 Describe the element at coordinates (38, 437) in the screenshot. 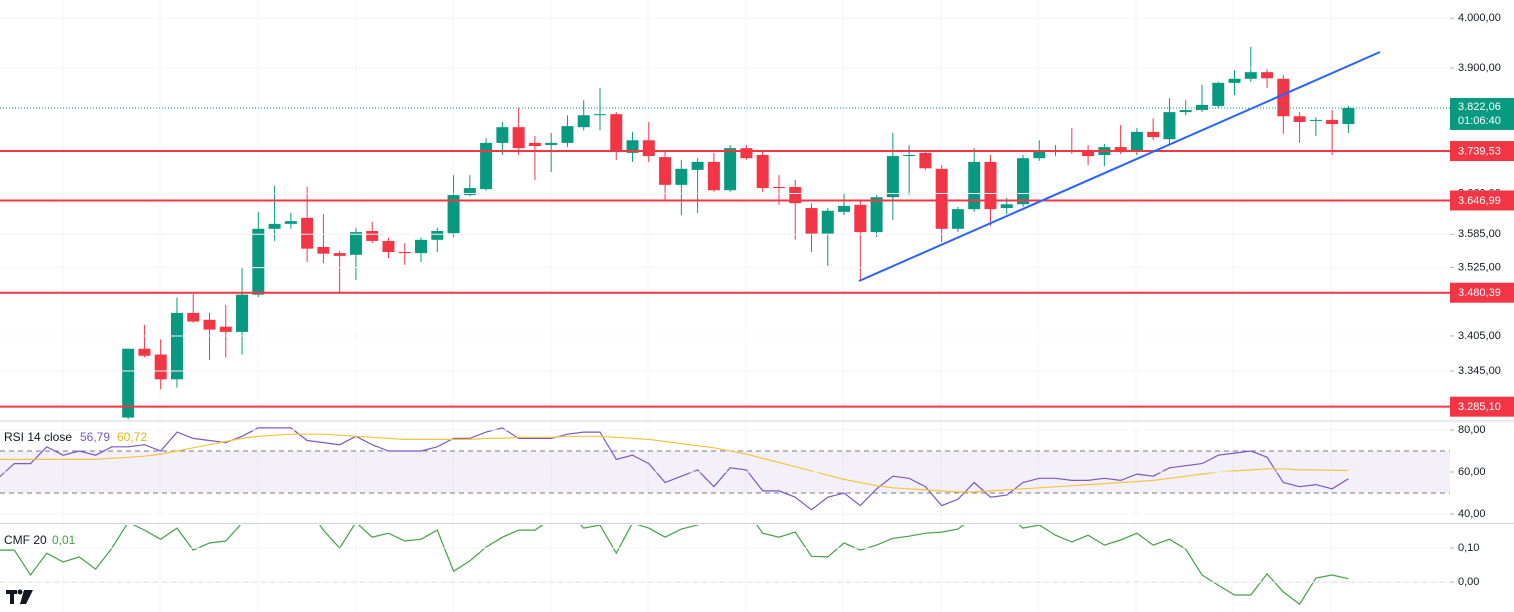

I see `rsi-title: RSI 14 close` at that location.